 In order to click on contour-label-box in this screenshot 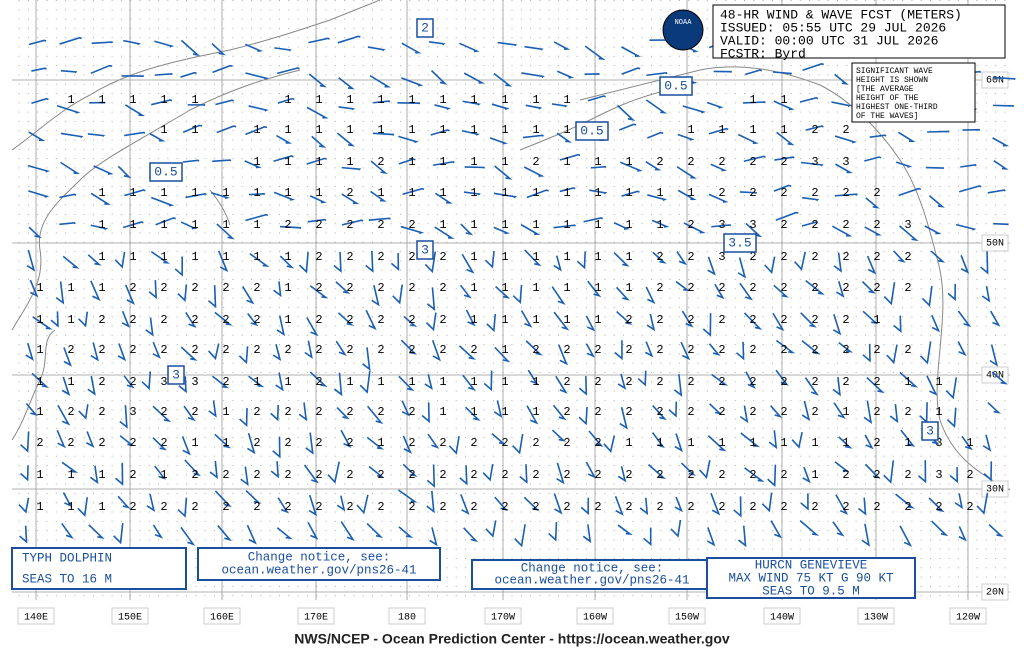, I will do `click(592, 131)`.